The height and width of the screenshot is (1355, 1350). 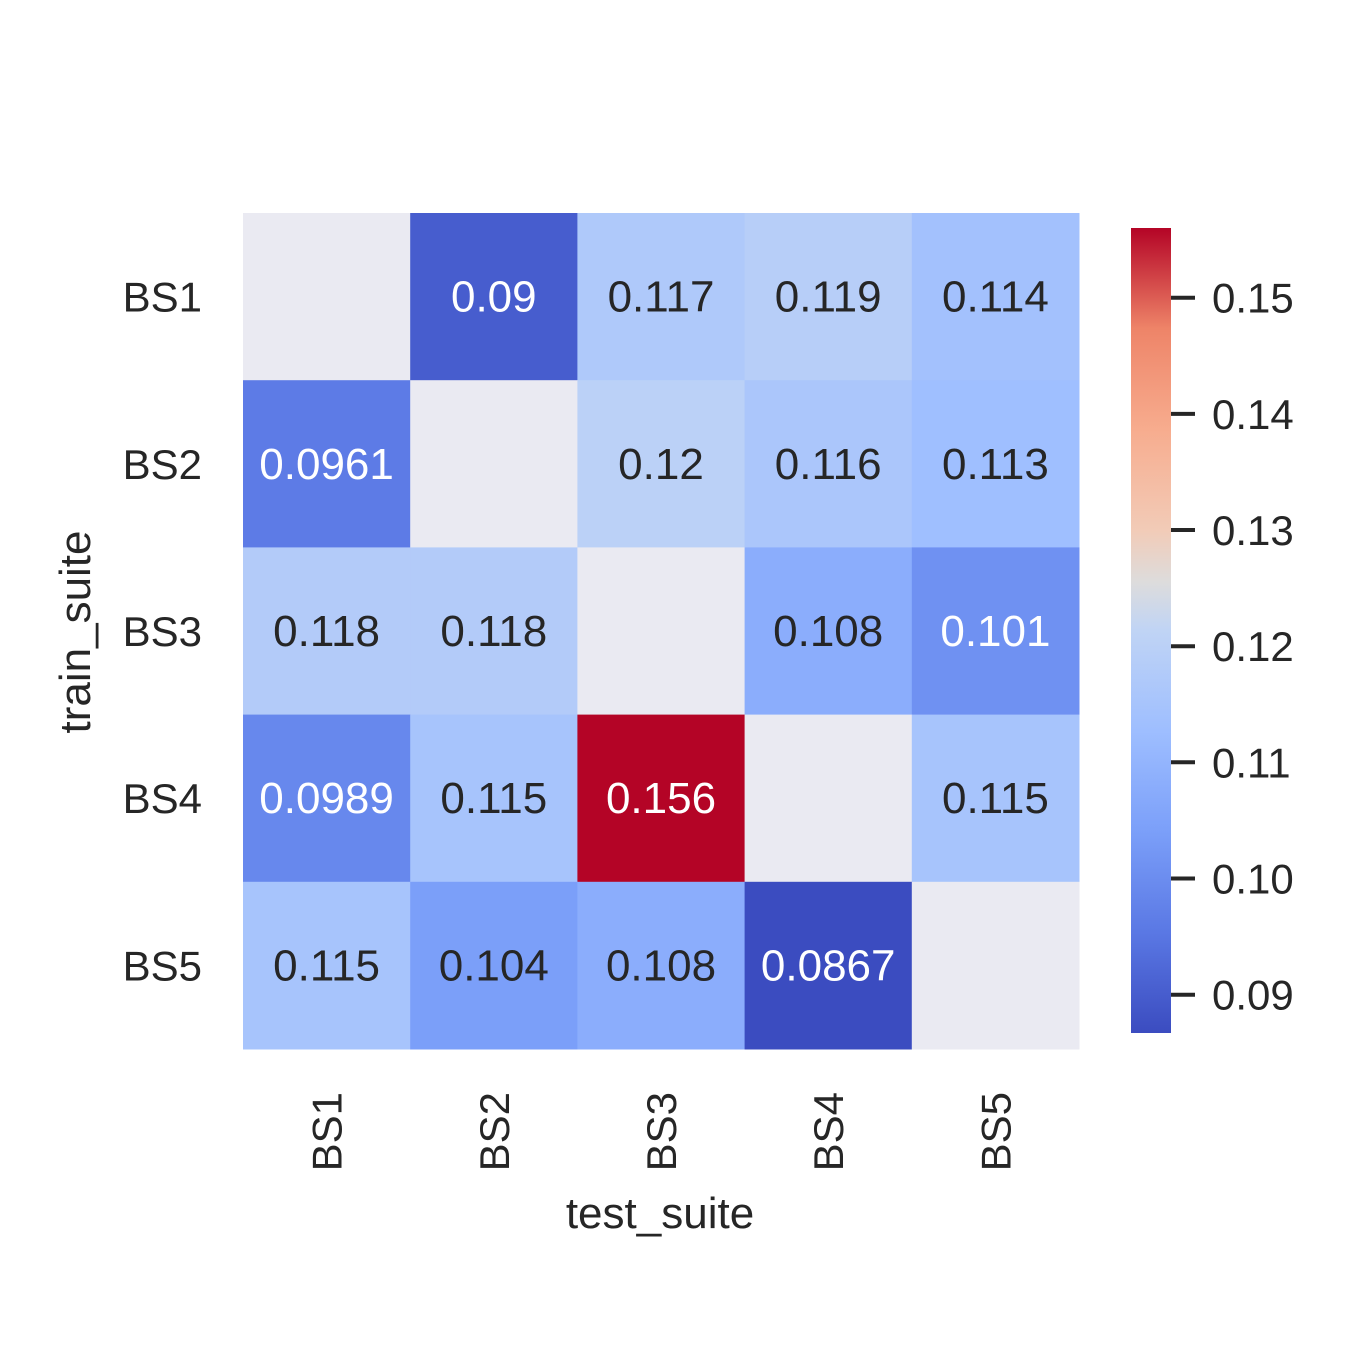 I want to click on cell-label-r4-c5: 0.115, so click(x=995, y=798).